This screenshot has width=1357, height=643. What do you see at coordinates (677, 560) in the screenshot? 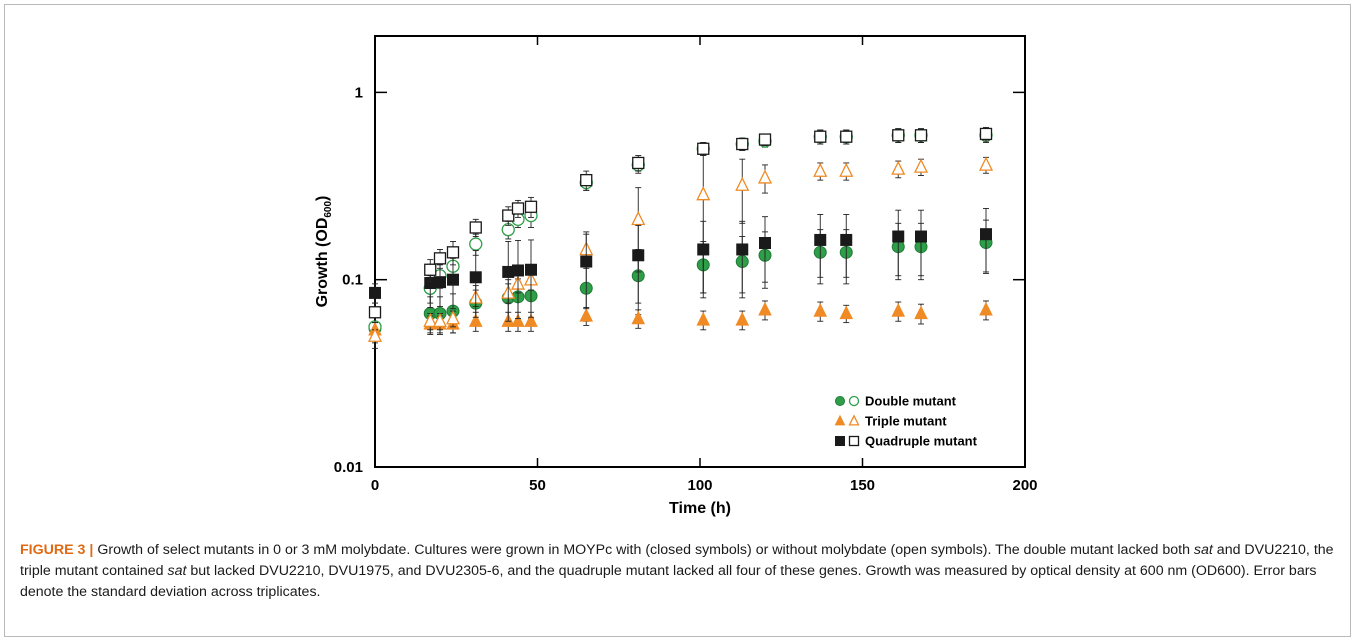
I see `caption-text-2: and DVU2210, the triple mutant contained` at bounding box center [677, 560].